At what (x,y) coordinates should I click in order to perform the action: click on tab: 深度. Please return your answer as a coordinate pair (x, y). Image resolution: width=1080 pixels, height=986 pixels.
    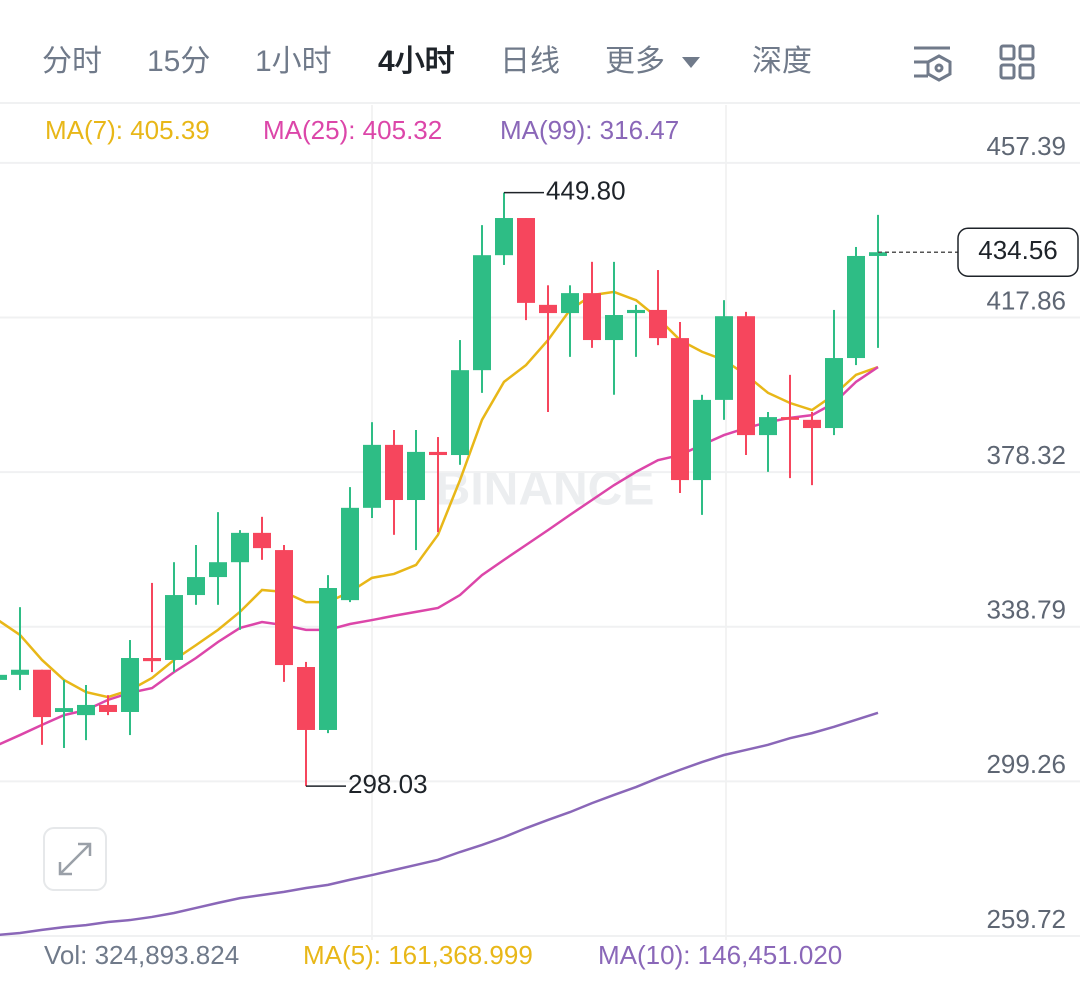
    Looking at the image, I should click on (782, 61).